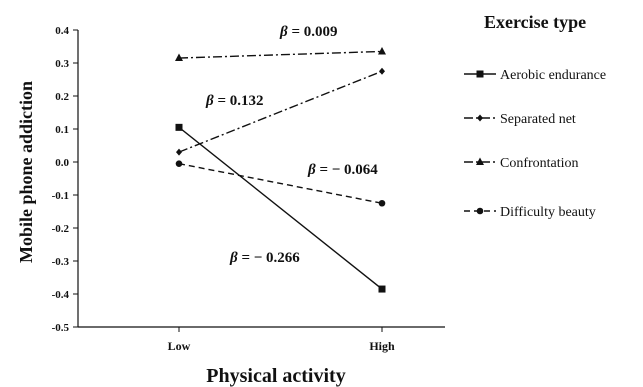  Describe the element at coordinates (347, 170) in the screenshot. I see `beta-value: = − 0.064` at that location.